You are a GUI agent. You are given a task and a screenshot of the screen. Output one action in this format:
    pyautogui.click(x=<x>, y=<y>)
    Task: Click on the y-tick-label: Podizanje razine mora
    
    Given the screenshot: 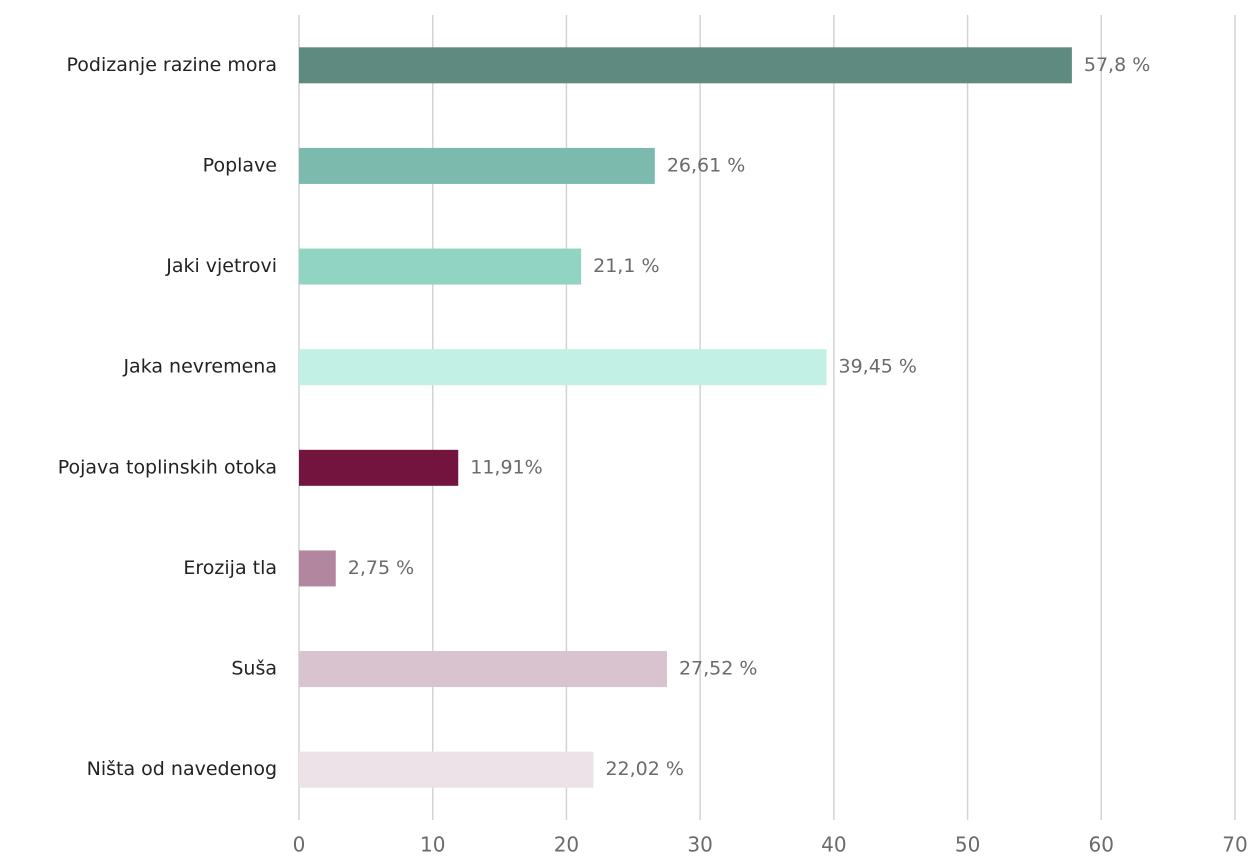 What is the action you would take?
    pyautogui.click(x=172, y=65)
    